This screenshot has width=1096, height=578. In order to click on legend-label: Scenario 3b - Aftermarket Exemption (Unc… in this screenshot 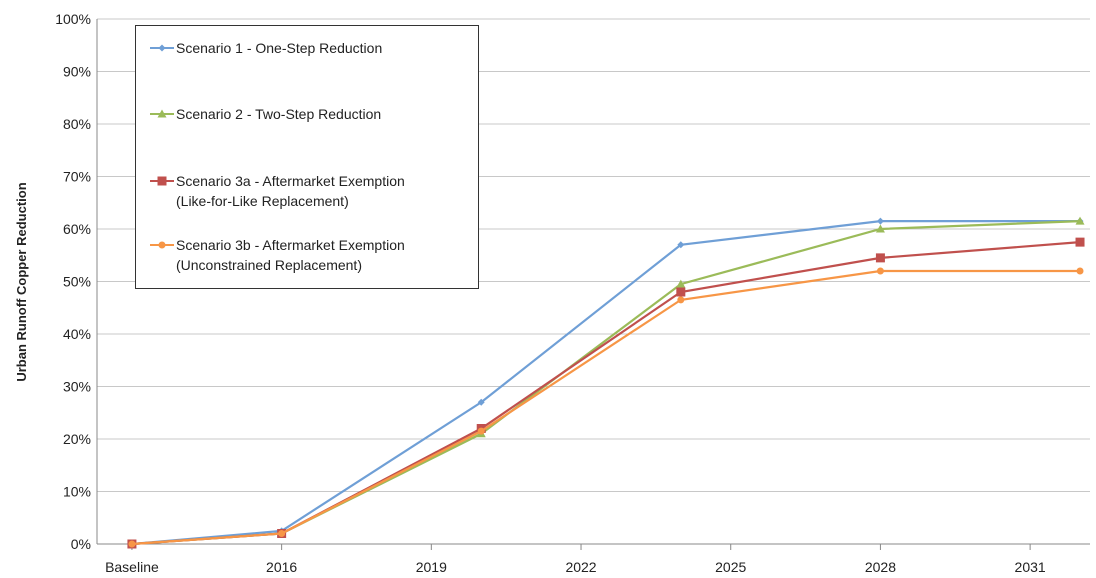, I will do `click(290, 255)`.